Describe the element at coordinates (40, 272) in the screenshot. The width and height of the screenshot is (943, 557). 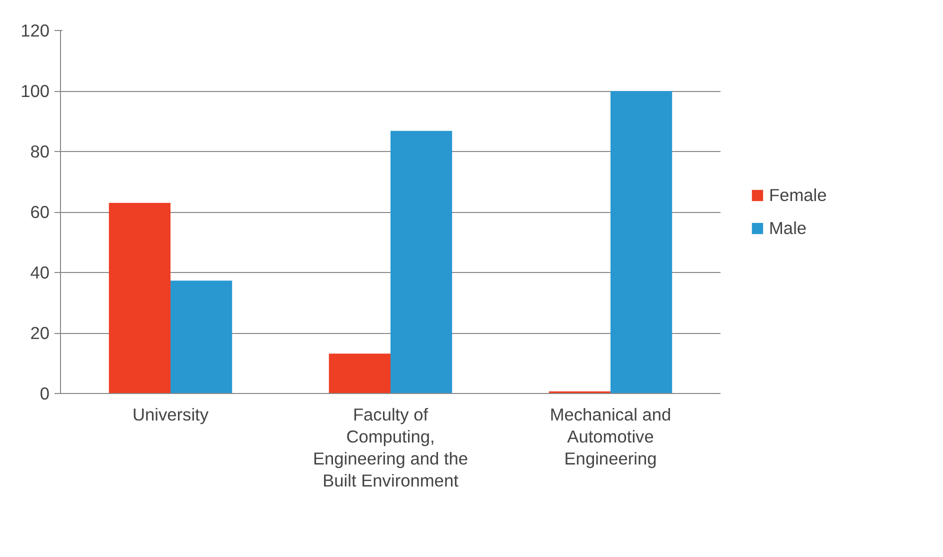
I see `y-tick-label: 40` at that location.